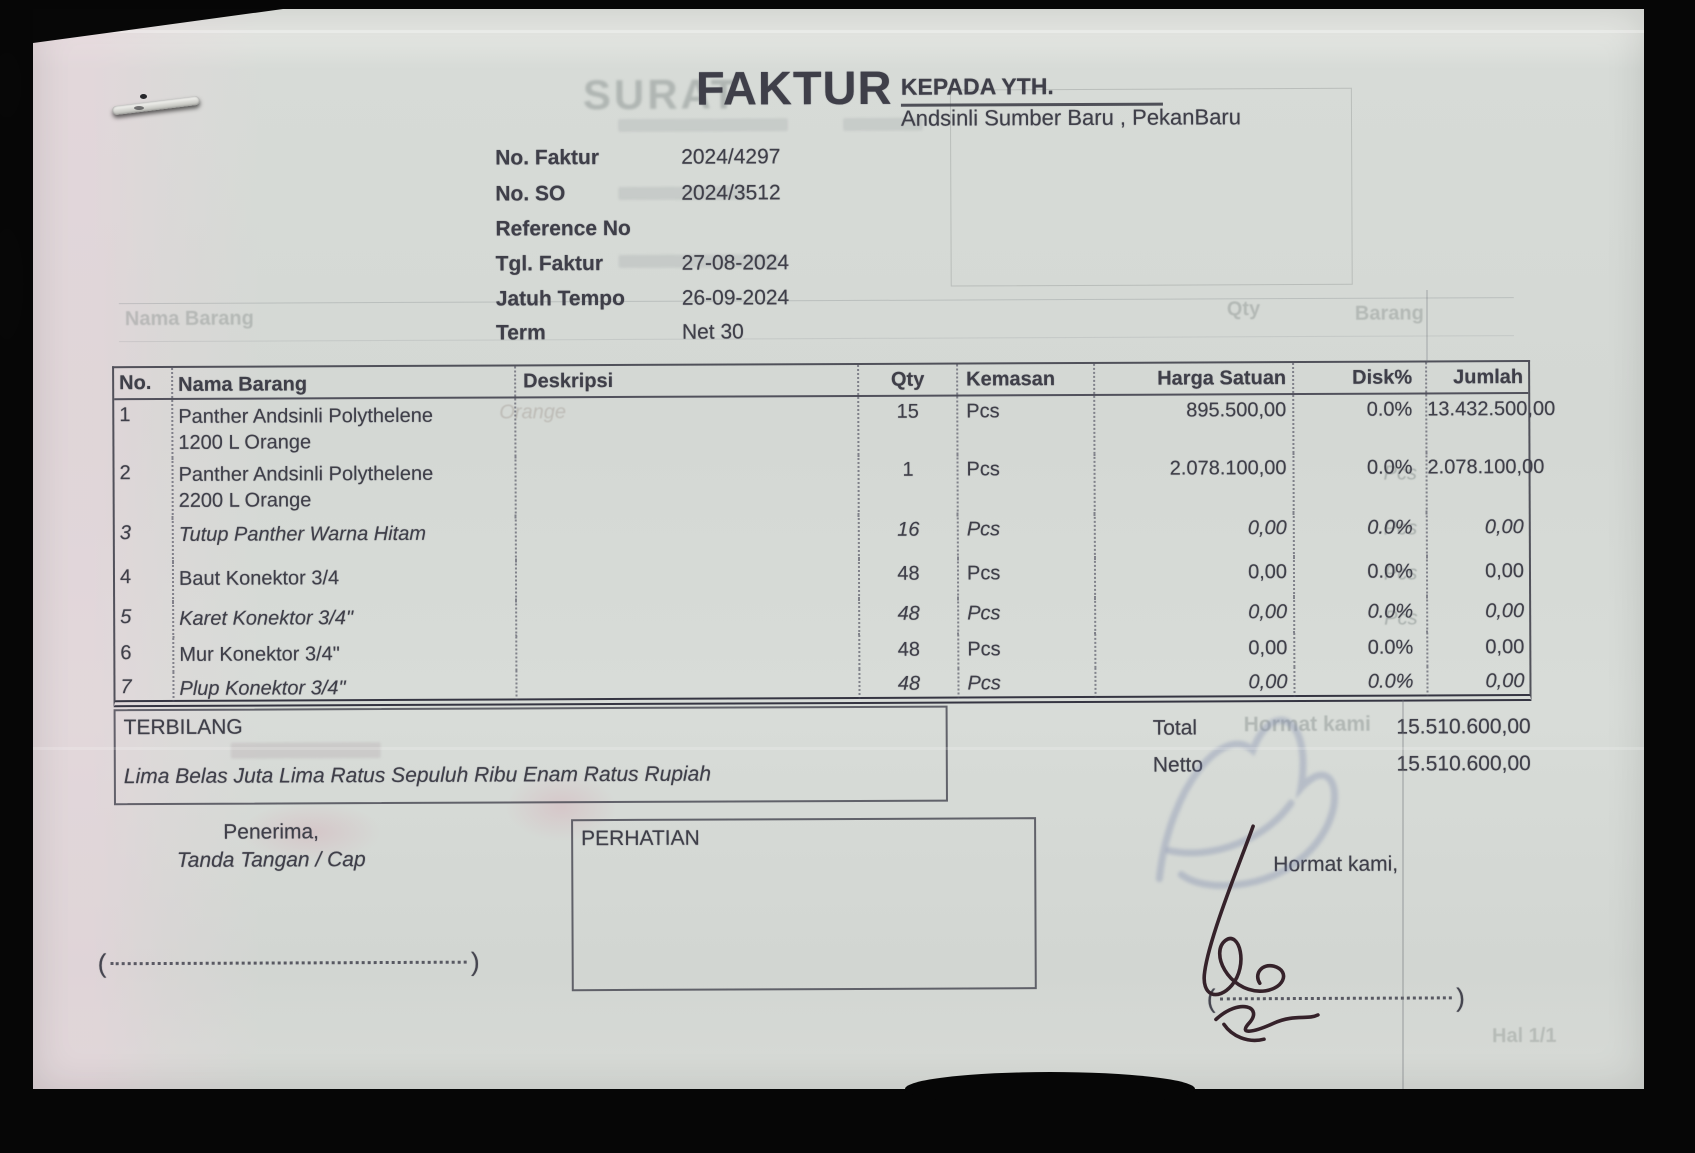 The width and height of the screenshot is (1695, 1153). Describe the element at coordinates (11, 85) in the screenshot. I see `scan-edge-blob` at that location.